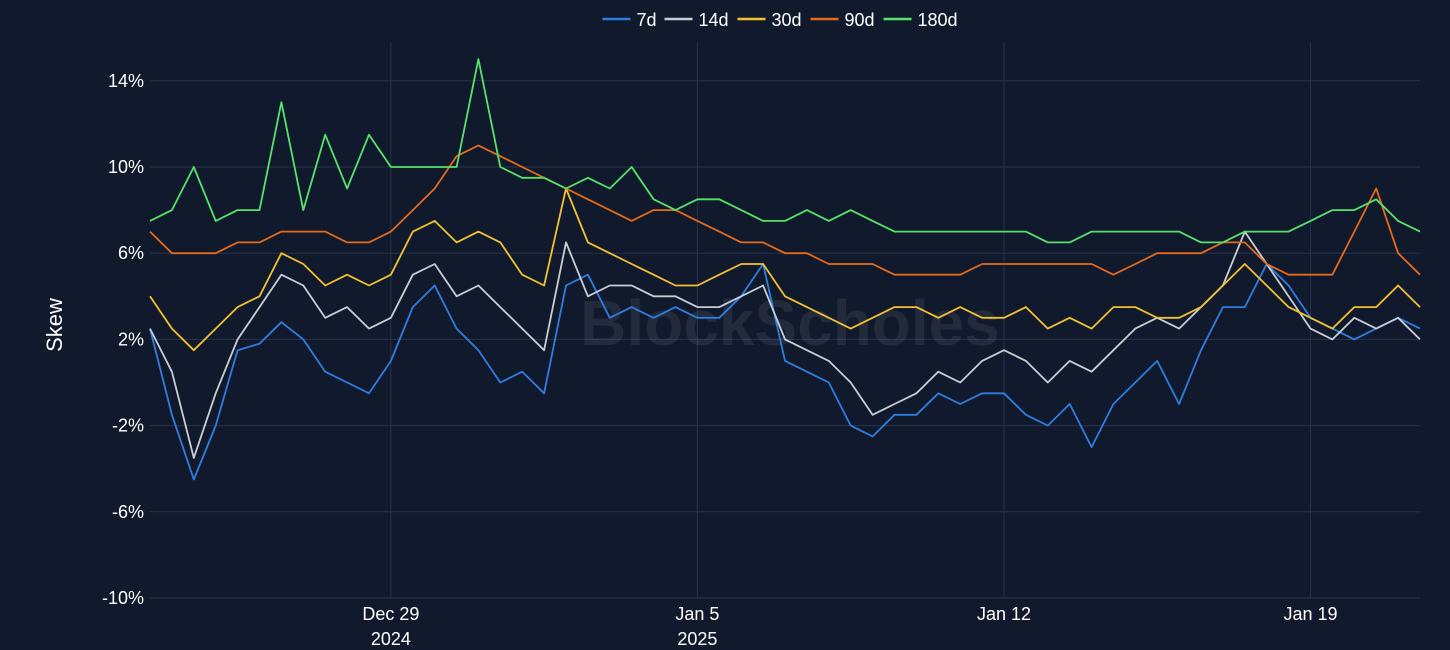 Image resolution: width=1450 pixels, height=650 pixels. What do you see at coordinates (390, 614) in the screenshot?
I see `x-tick-label: Dec 29` at bounding box center [390, 614].